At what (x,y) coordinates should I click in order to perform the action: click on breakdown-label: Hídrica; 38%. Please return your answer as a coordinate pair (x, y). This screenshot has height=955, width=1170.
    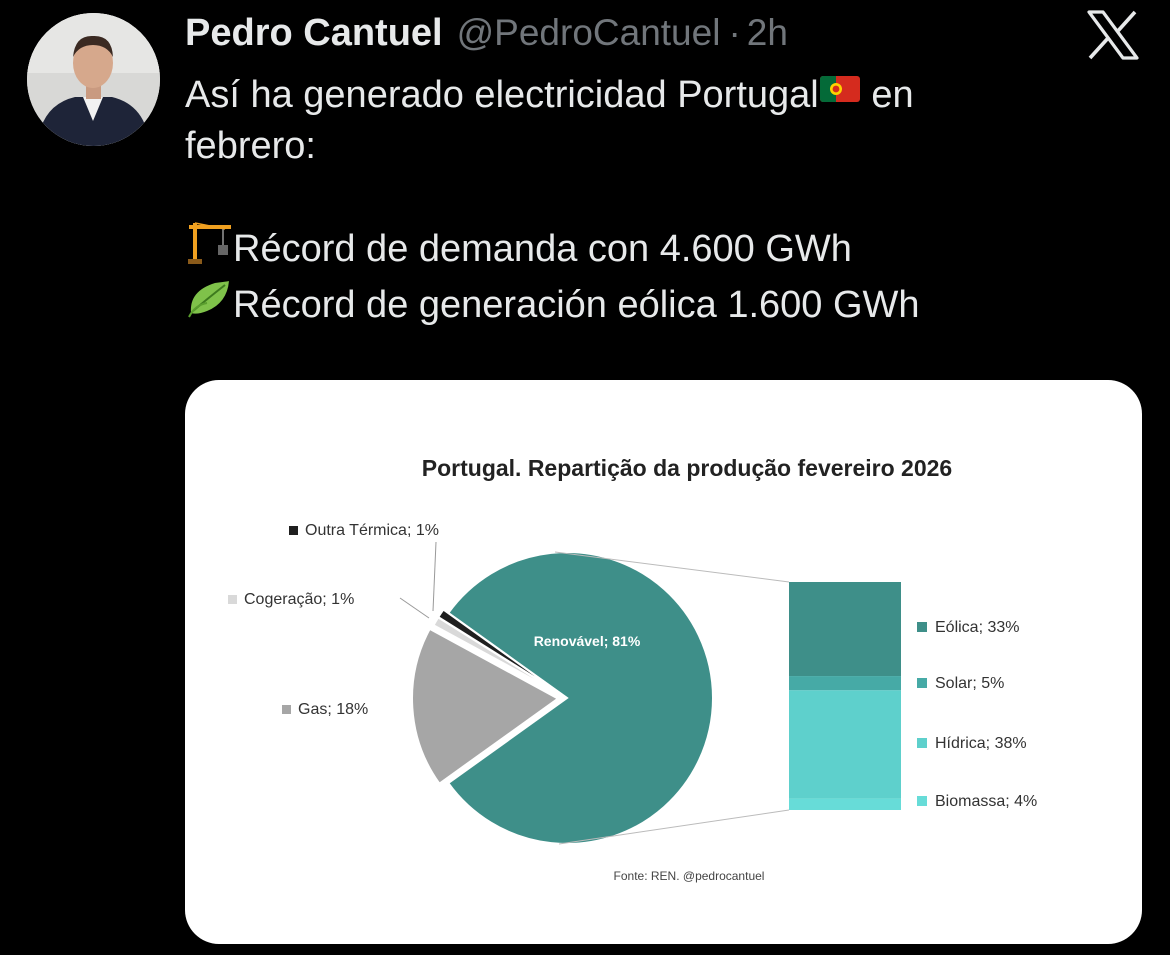
    Looking at the image, I should click on (981, 743).